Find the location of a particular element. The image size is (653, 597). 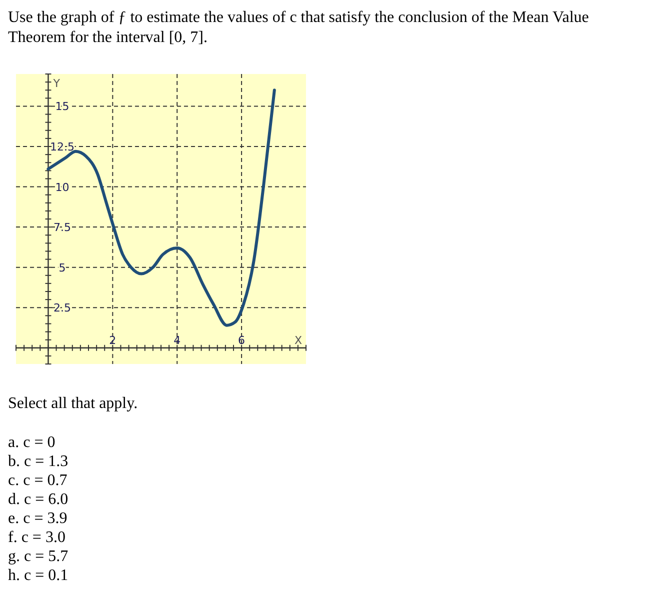

text: f. c = 3.0 is located at coordinates (37, 537).